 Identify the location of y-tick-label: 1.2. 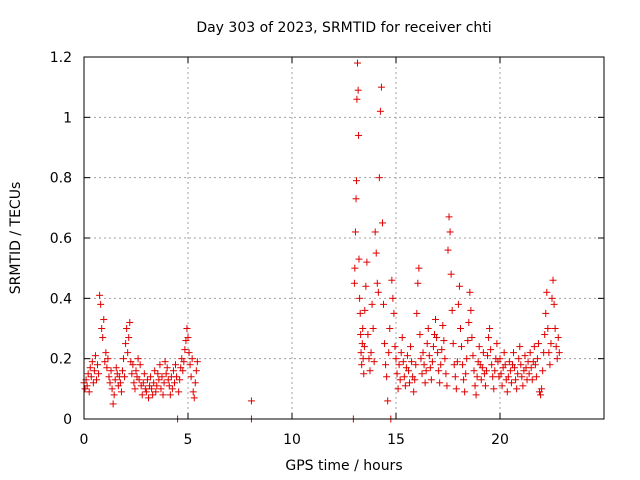
(61, 58).